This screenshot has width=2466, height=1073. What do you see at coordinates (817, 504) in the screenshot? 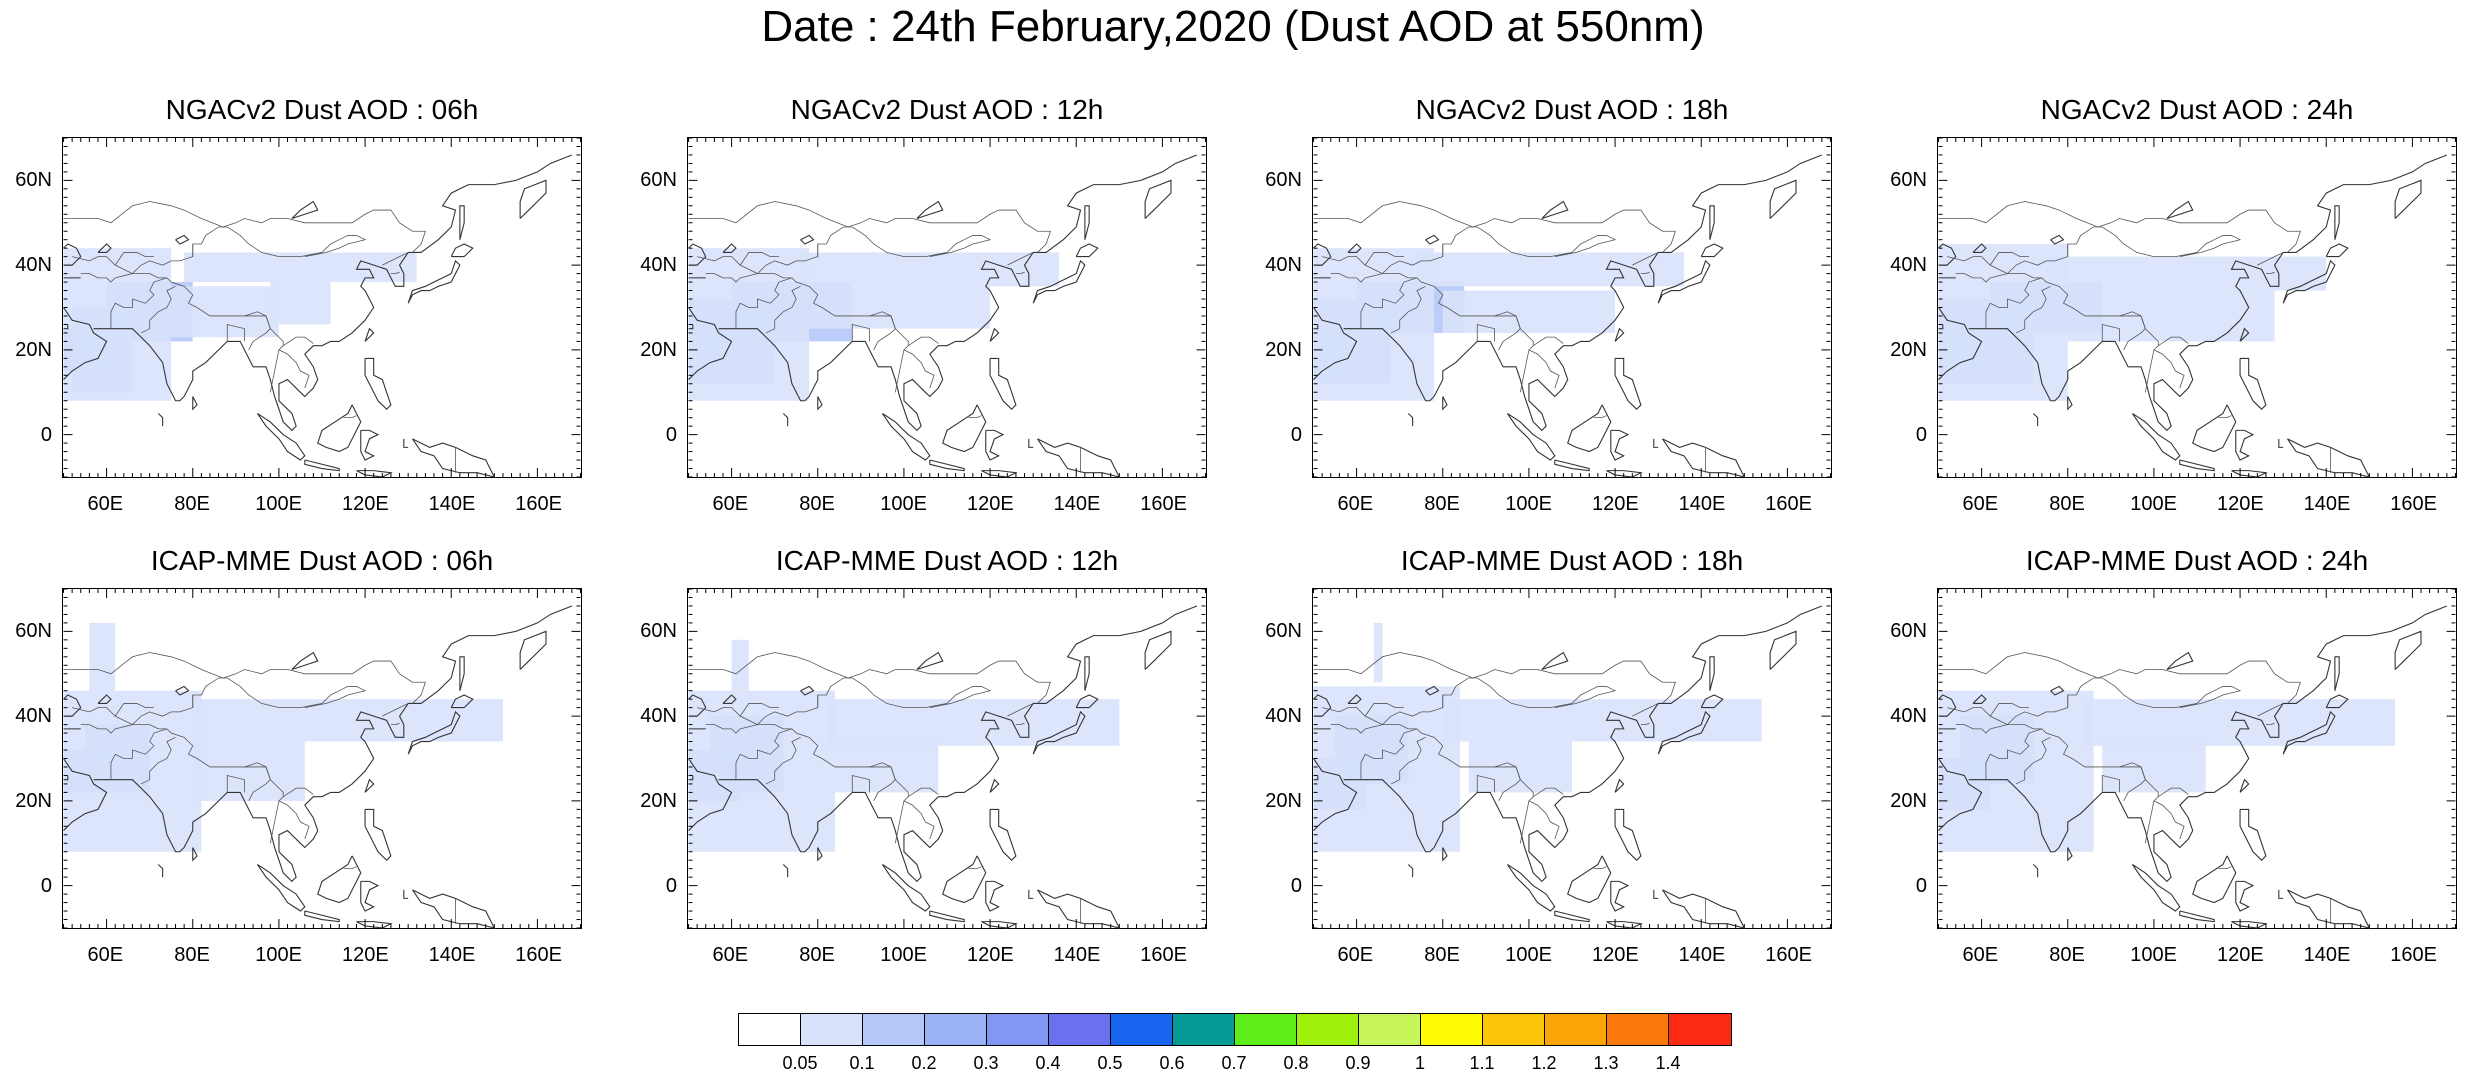
I see `lon-tick-label: 80E` at bounding box center [817, 504].